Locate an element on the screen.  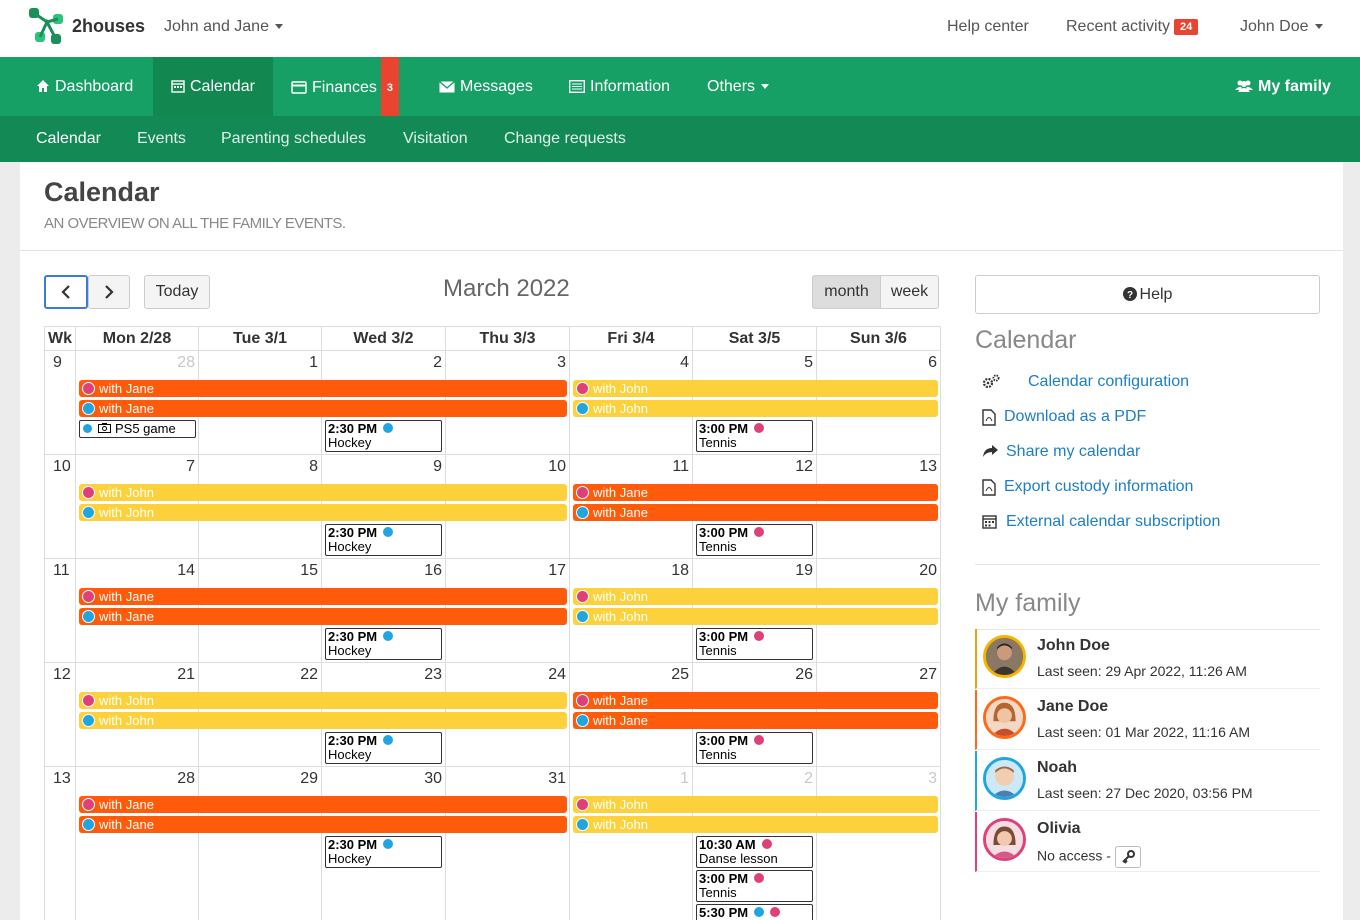
day-number: 30 is located at coordinates (433, 778).